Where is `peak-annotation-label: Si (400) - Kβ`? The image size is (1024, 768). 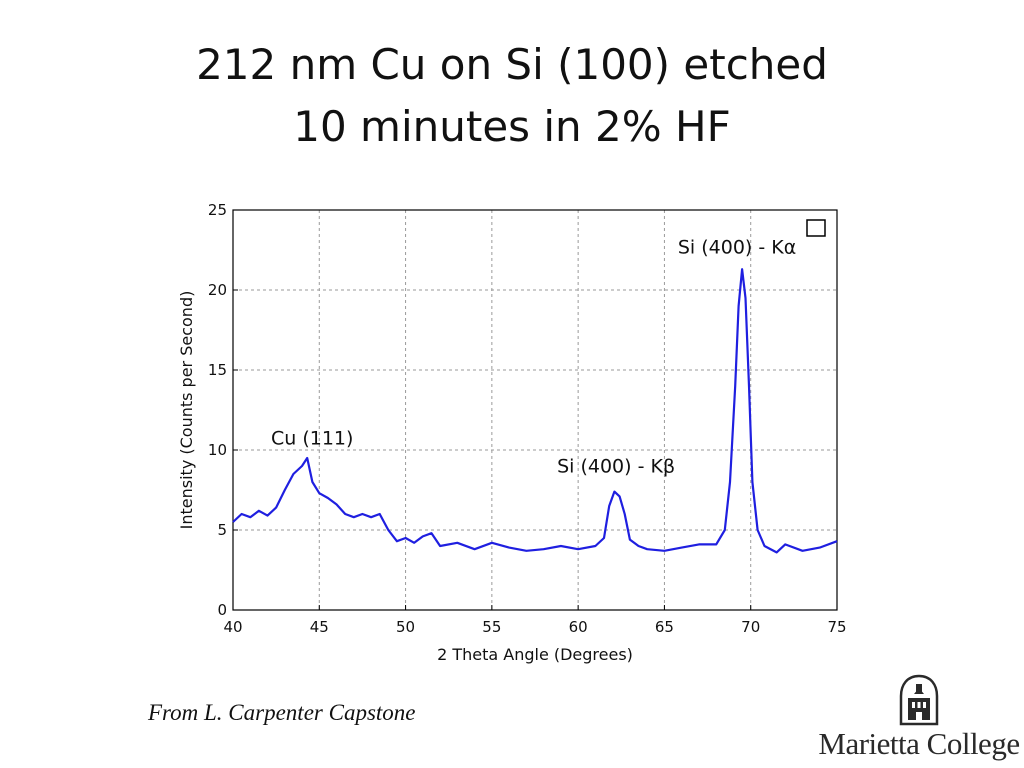 peak-annotation-label: Si (400) - Kβ is located at coordinates (616, 466).